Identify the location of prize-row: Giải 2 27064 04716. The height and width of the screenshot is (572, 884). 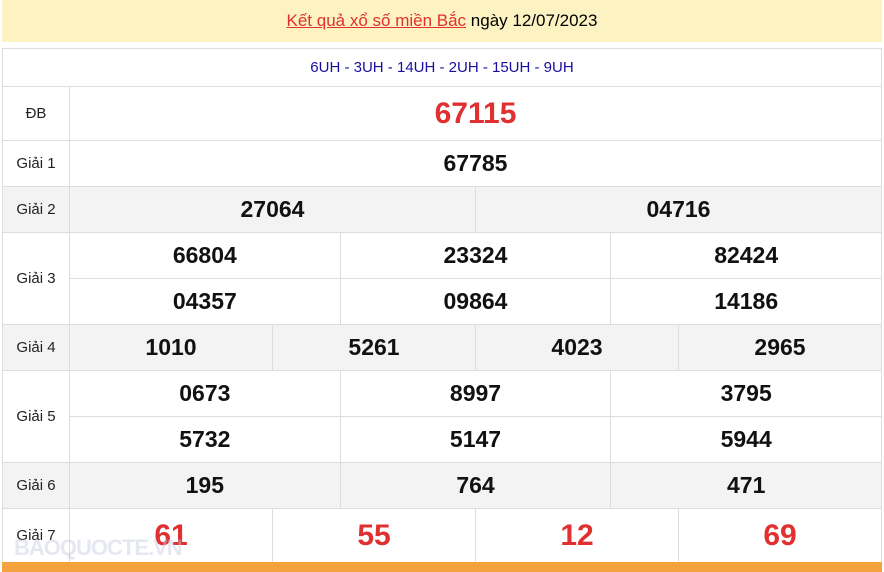
(442, 210).